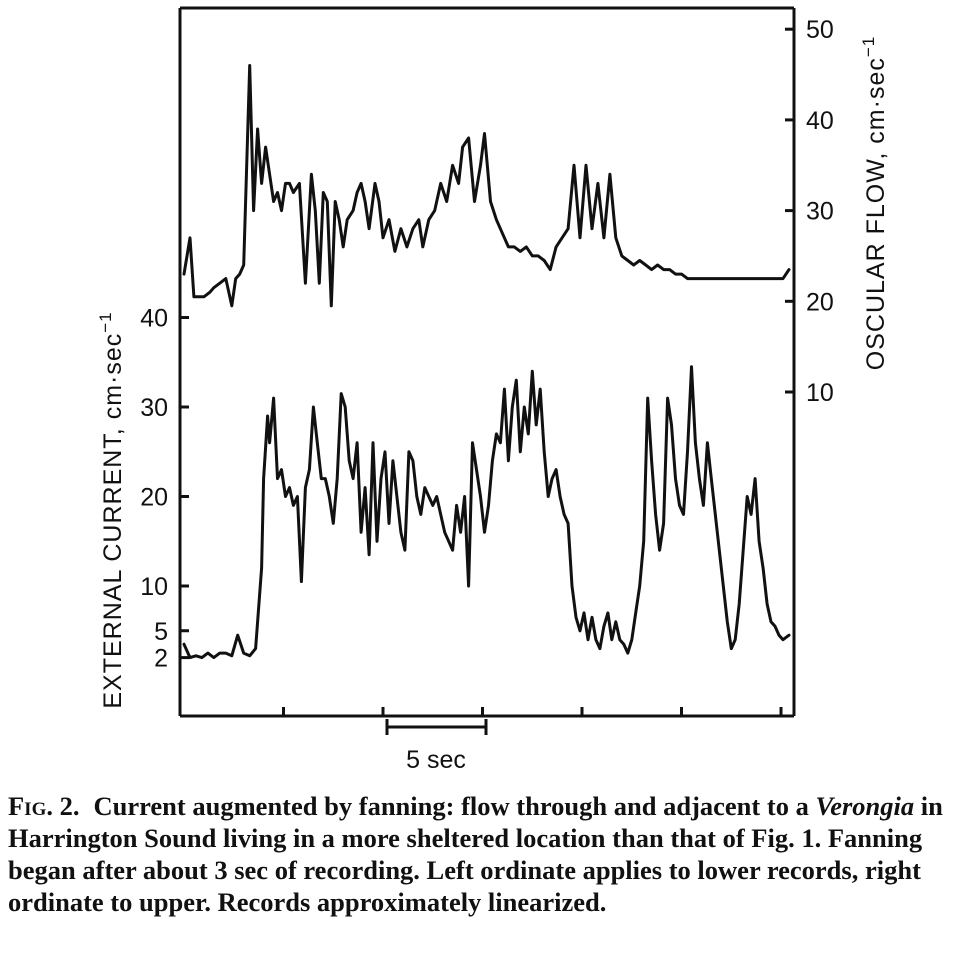 The width and height of the screenshot is (978, 970). What do you see at coordinates (874, 203) in the screenshot?
I see `right-axis-title: OSCULAR FLOW, cm·sec−1` at bounding box center [874, 203].